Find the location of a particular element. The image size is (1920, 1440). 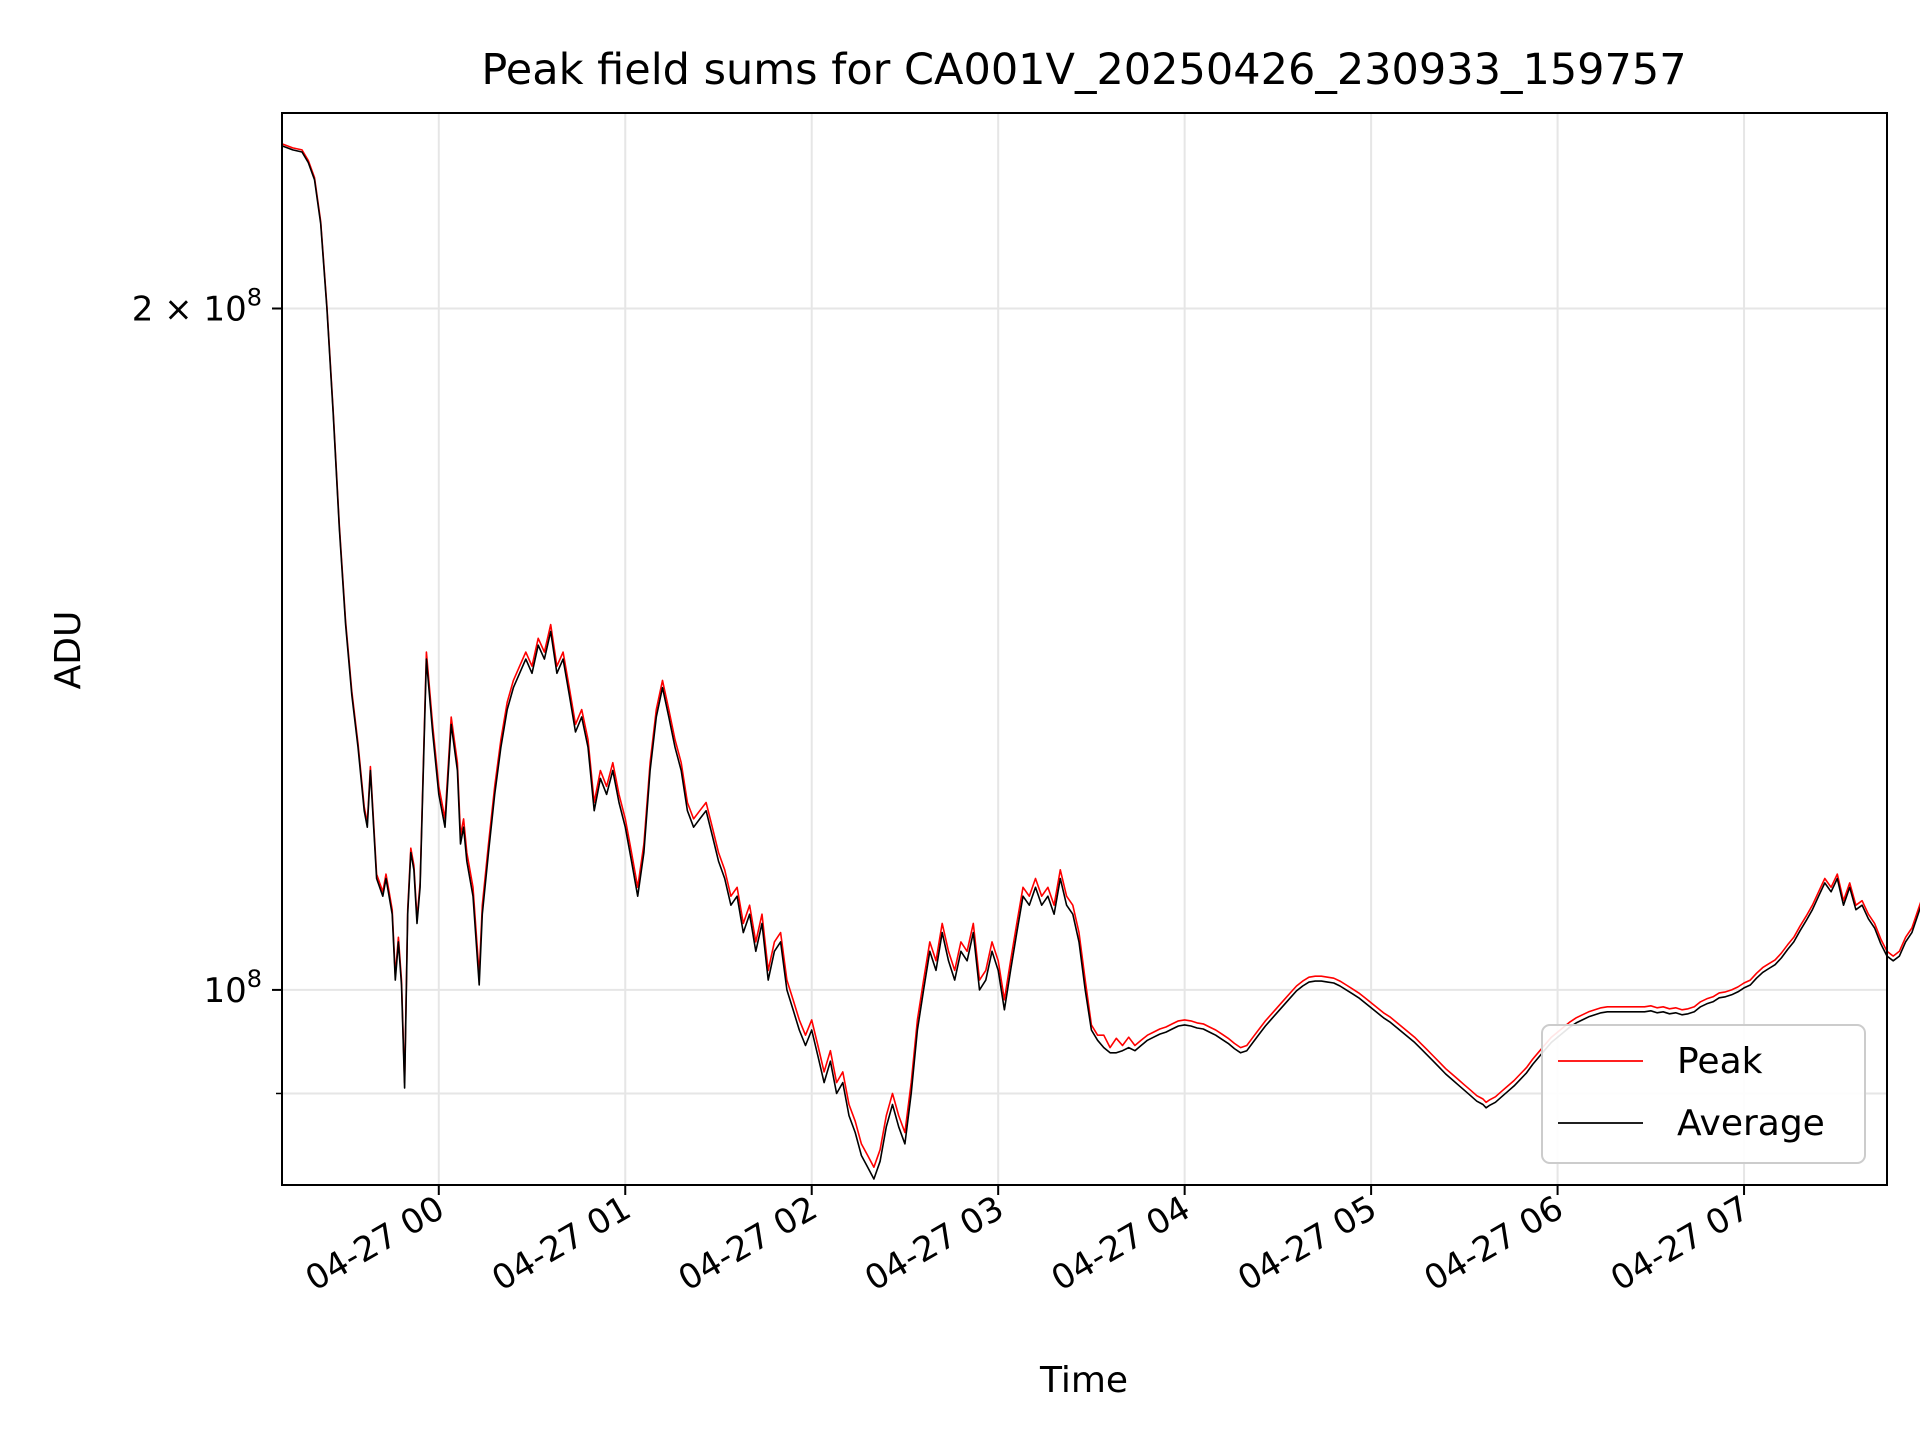

legend-label-peak: Peak is located at coordinates (1720, 1061).